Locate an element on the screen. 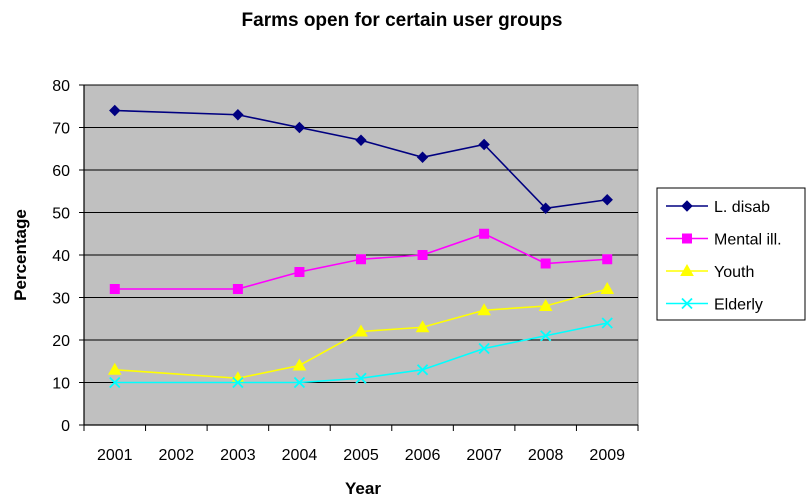 This screenshot has height=500, width=808. legend-item: L. disab is located at coordinates (718, 207).